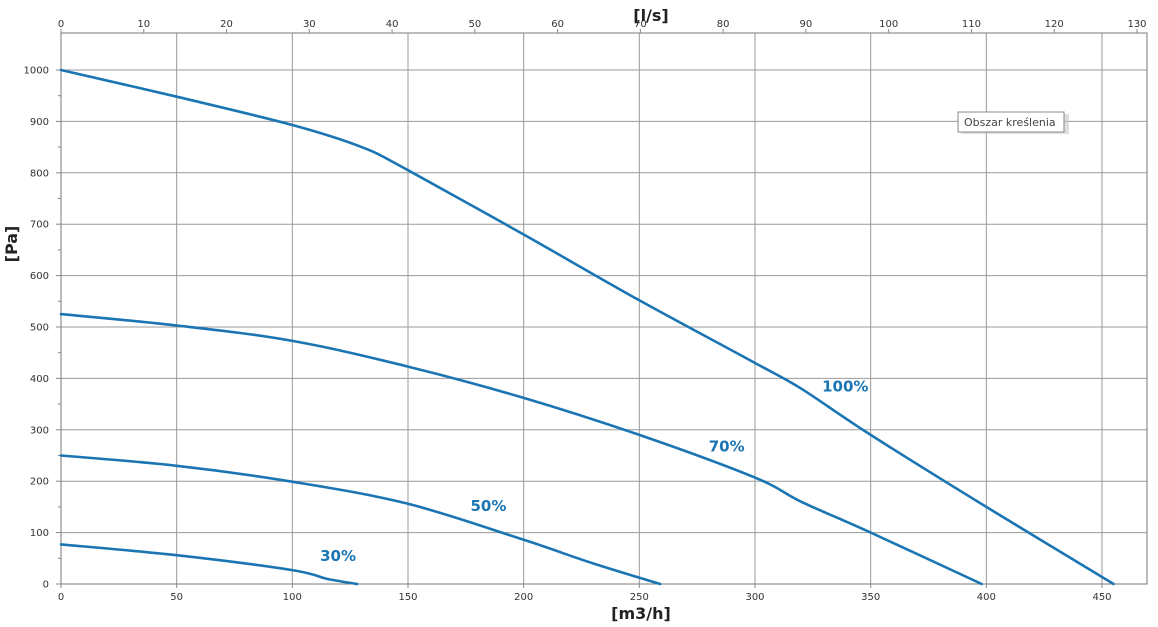 The width and height of the screenshot is (1158, 627). I want to click on x-tick-label: 0, so click(61, 597).